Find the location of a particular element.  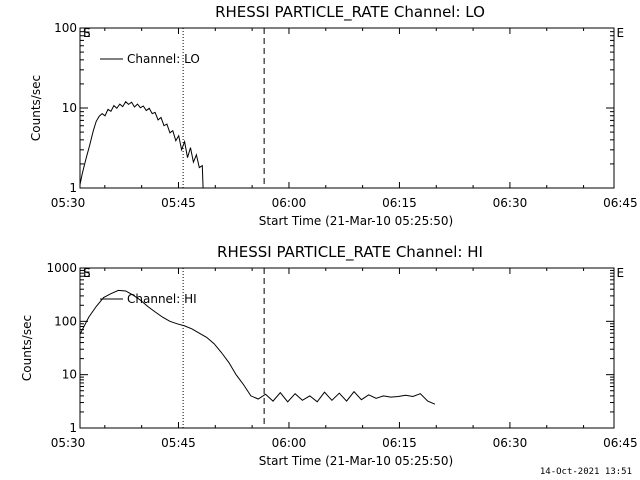

hi-legend-label: Channel: HI is located at coordinates (162, 299).